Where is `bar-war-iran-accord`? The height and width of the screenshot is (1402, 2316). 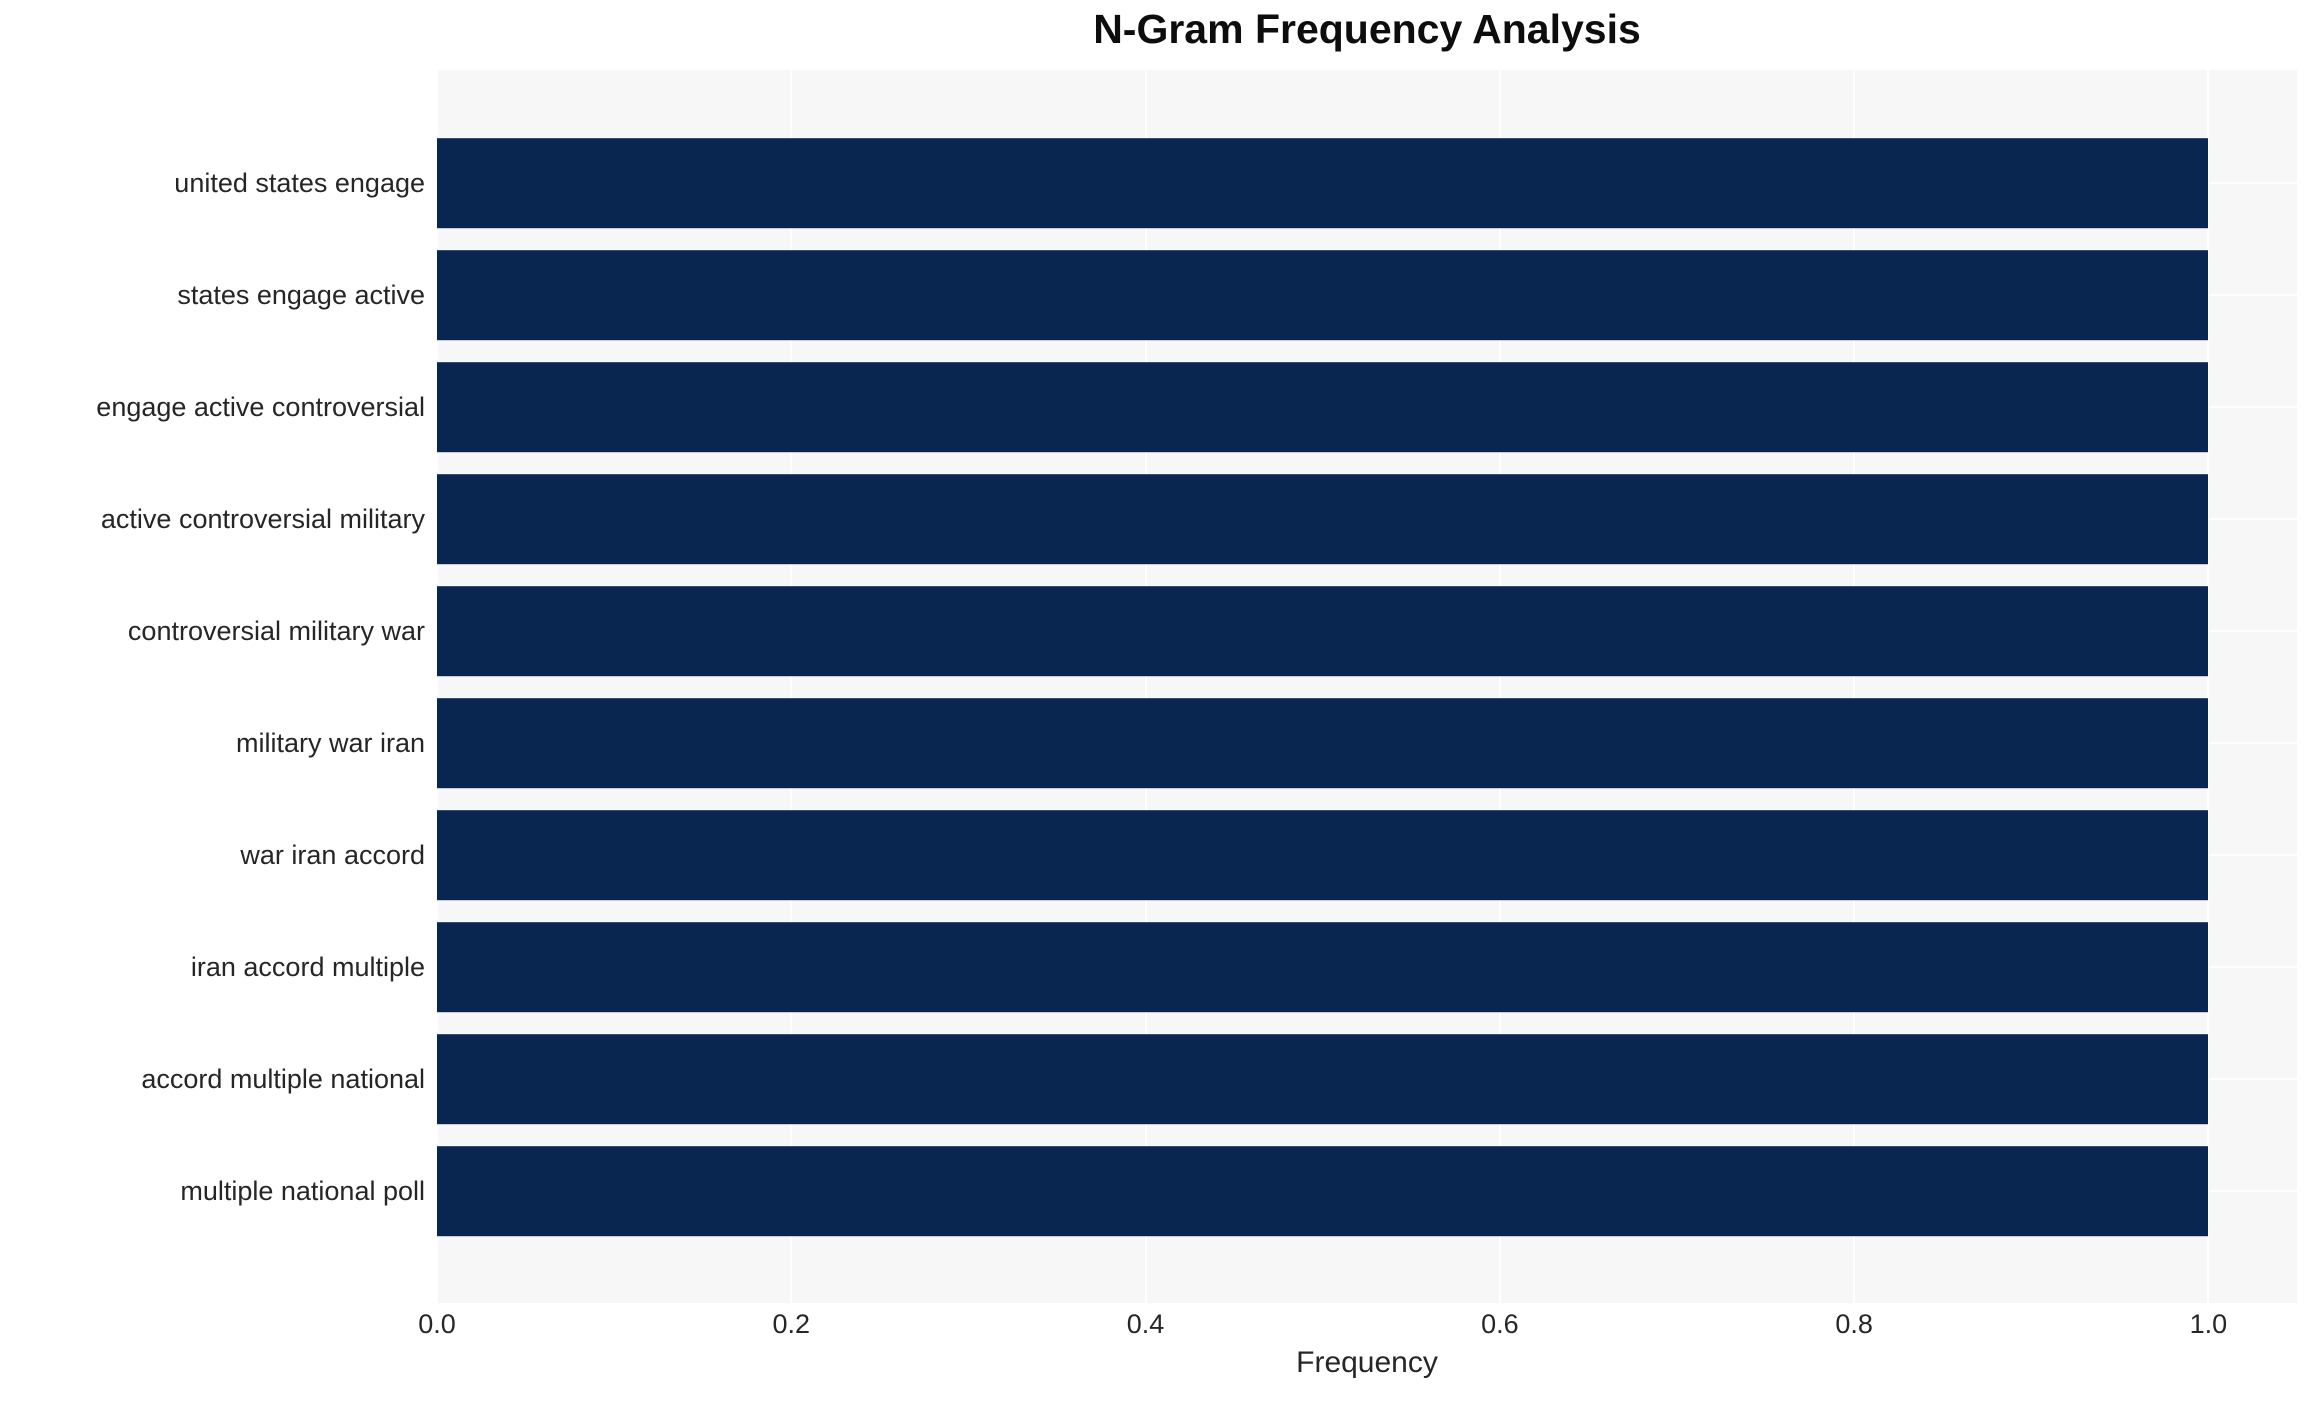
bar-war-iran-accord is located at coordinates (1323, 855).